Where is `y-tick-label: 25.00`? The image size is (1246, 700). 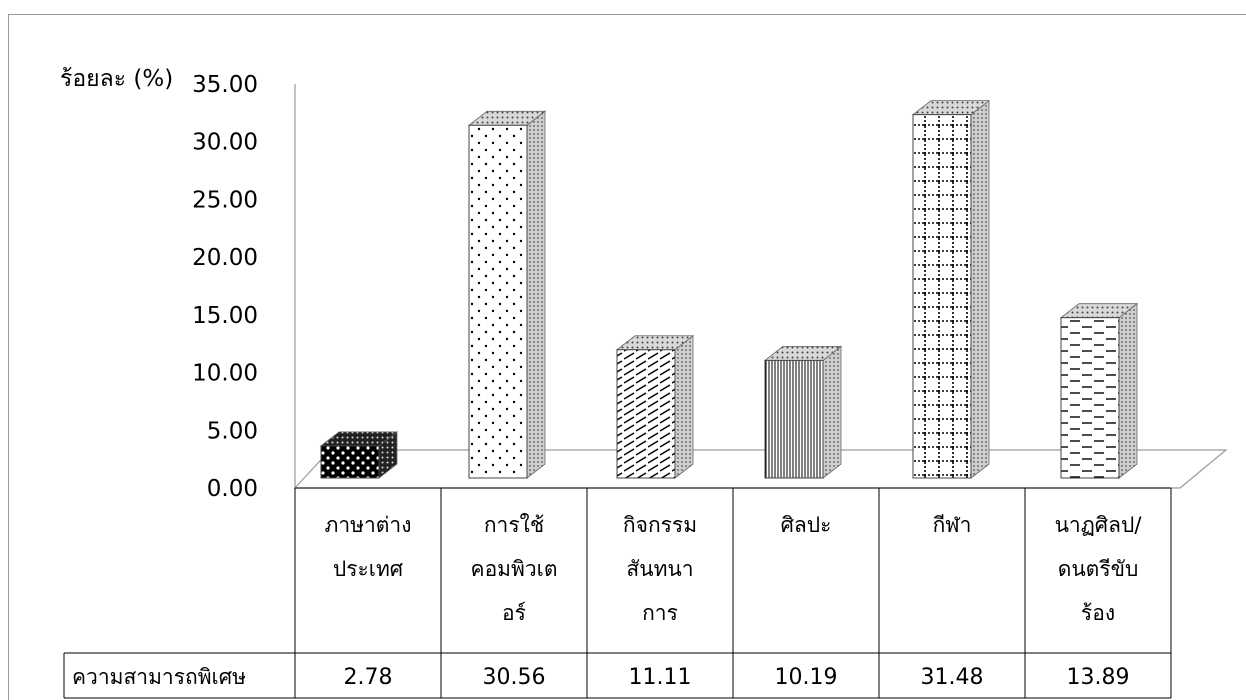 y-tick-label: 25.00 is located at coordinates (225, 200).